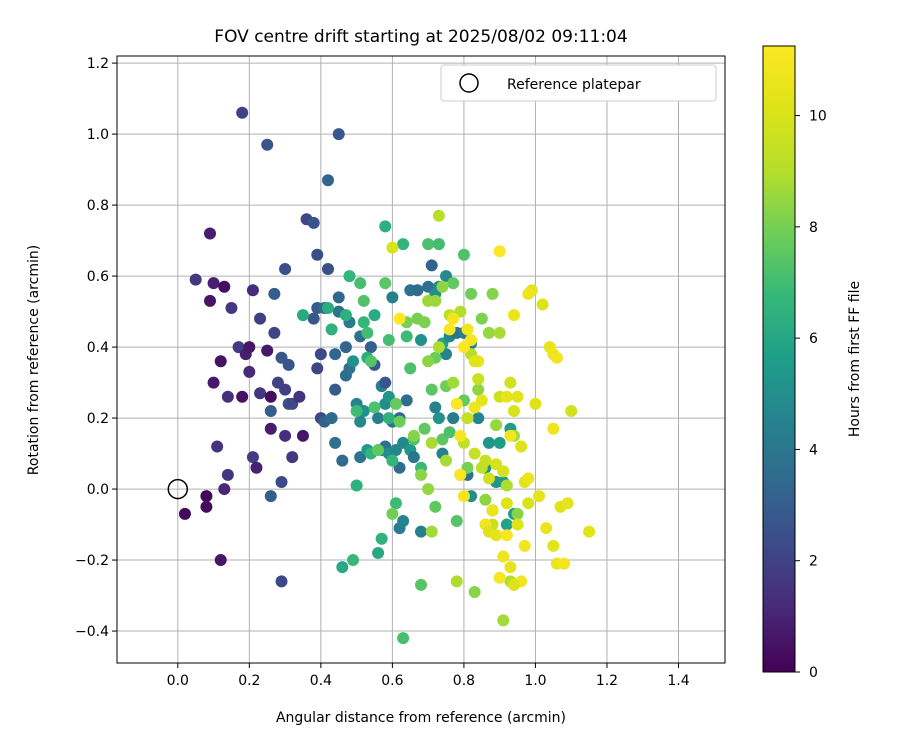 Image resolution: width=900 pixels, height=750 pixels. What do you see at coordinates (578, 83) in the screenshot?
I see `legend: Reference platepar` at bounding box center [578, 83].